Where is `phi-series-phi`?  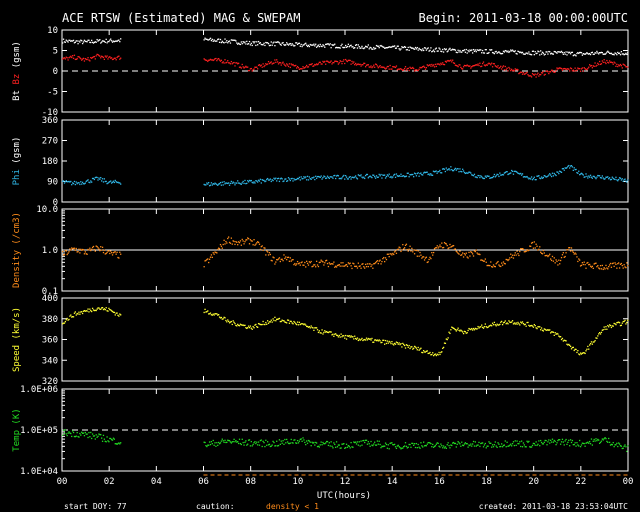 phi-series-phi is located at coordinates (345, 175).